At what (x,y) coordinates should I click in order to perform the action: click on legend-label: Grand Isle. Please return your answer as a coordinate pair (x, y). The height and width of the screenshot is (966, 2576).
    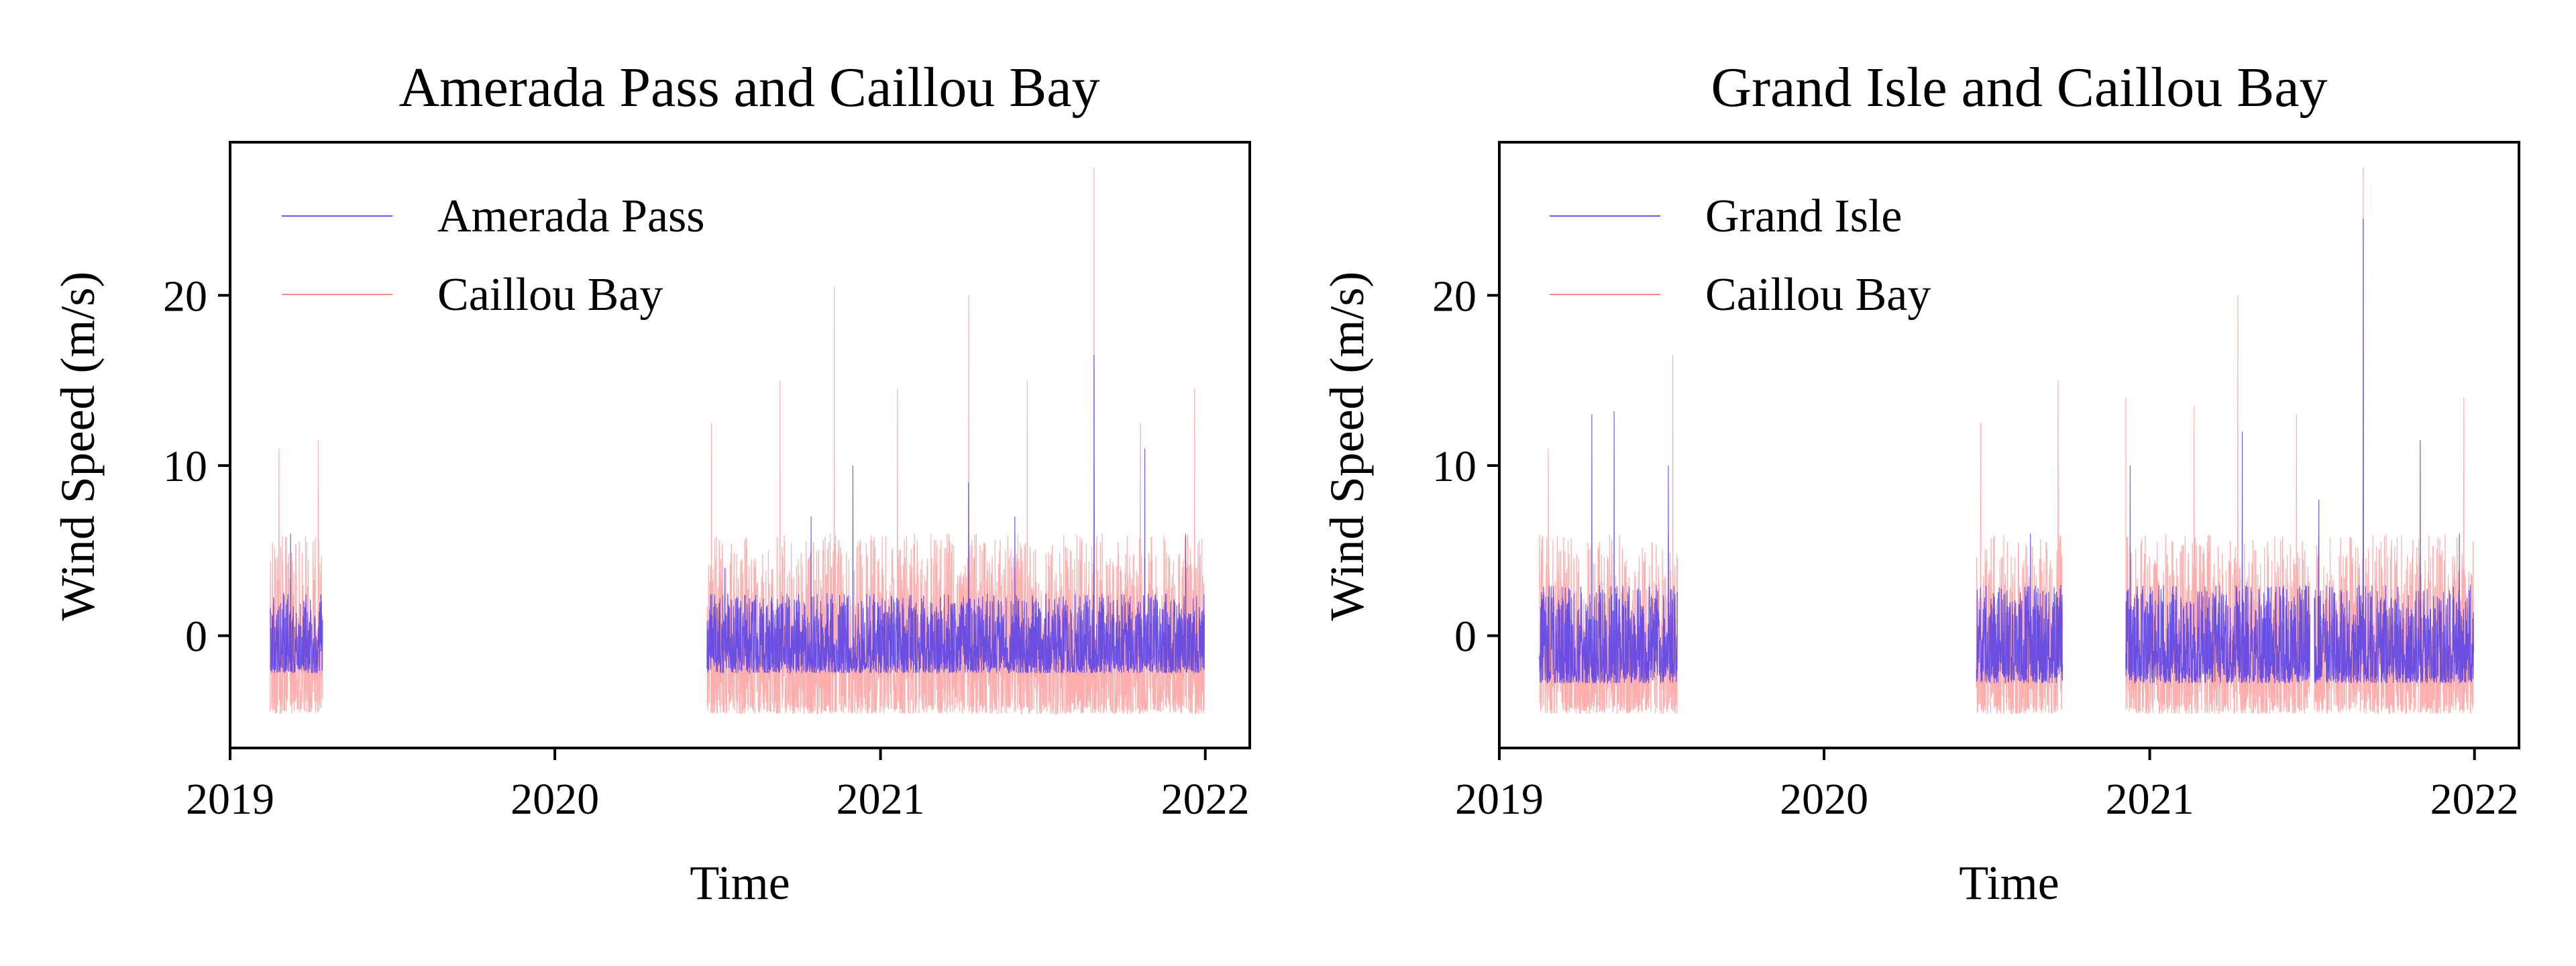
    Looking at the image, I should click on (1803, 216).